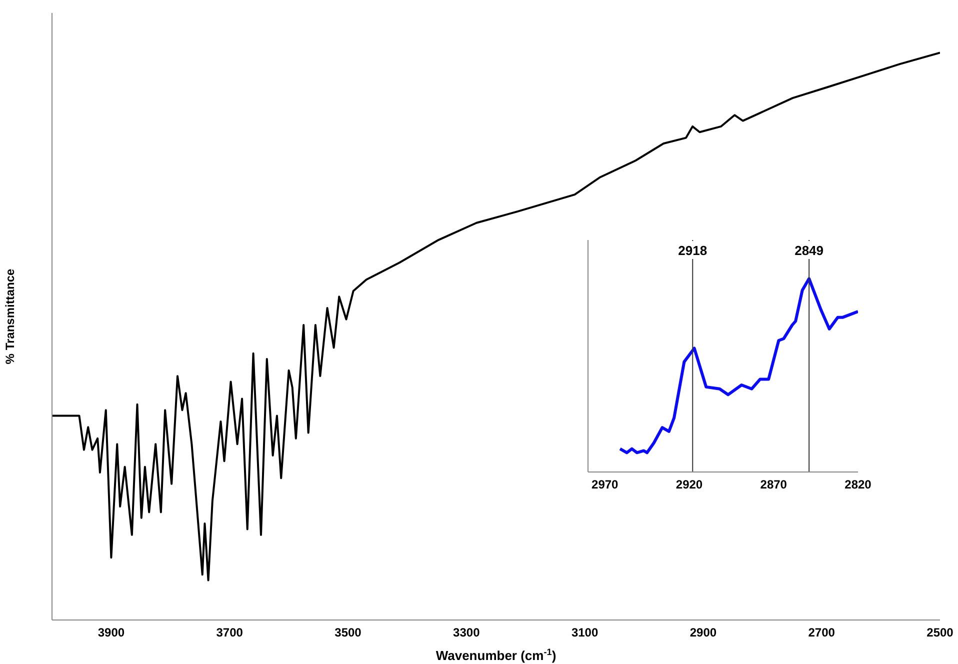 This screenshot has width=958, height=664. Describe the element at coordinates (822, 633) in the screenshot. I see `x-tick-label: 2700` at that location.